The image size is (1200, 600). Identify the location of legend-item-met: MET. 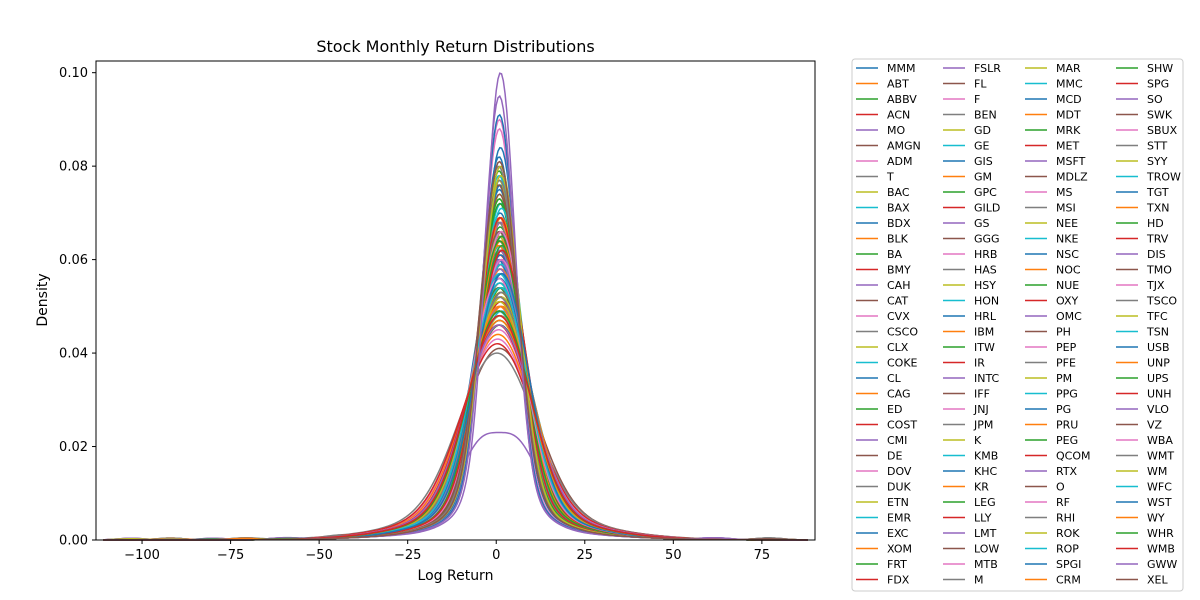
(1052, 146).